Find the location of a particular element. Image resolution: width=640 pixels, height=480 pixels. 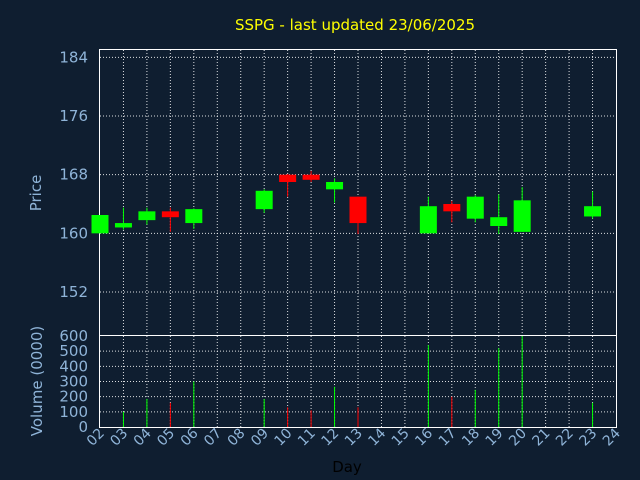

x-tick-label: 09 is located at coordinates (260, 438).